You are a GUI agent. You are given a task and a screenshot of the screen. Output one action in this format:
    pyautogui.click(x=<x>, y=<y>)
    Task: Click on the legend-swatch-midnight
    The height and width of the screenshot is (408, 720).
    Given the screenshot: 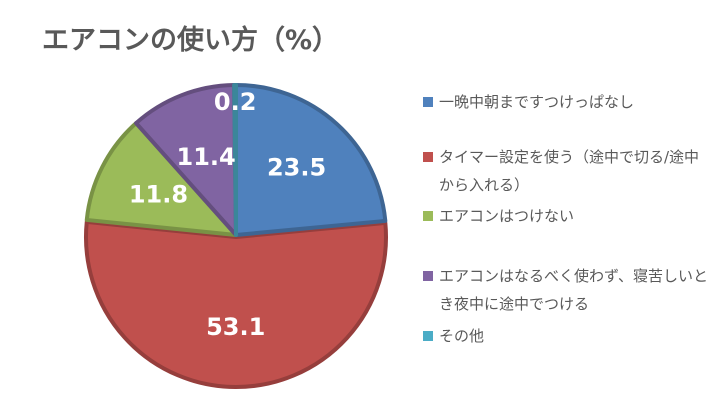 What is the action you would take?
    pyautogui.click(x=428, y=276)
    